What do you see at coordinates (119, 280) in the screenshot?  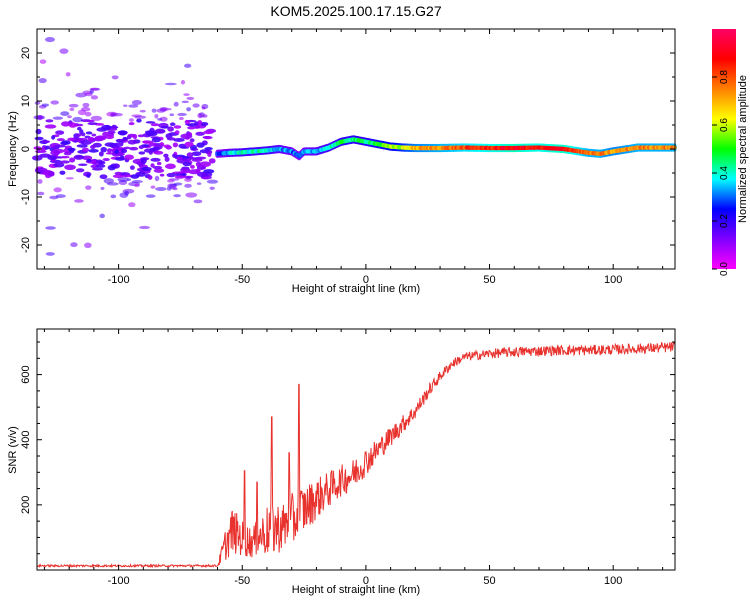 I see `x-tick-label: -100` at bounding box center [119, 280].